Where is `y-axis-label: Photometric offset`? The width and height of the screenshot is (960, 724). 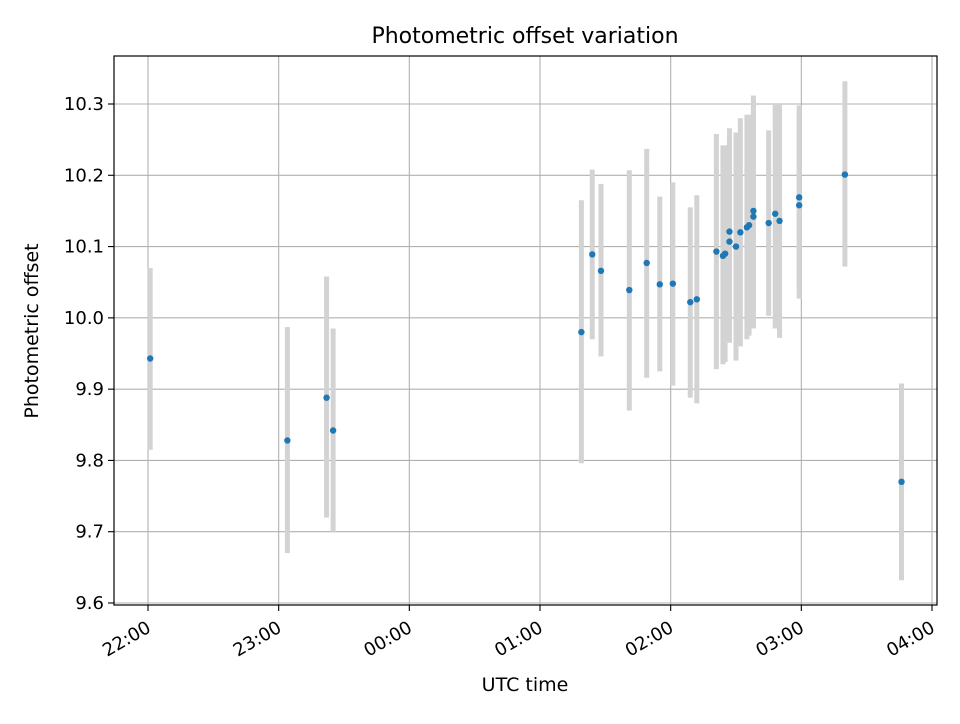
y-axis-label: Photometric offset is located at coordinates (32, 330).